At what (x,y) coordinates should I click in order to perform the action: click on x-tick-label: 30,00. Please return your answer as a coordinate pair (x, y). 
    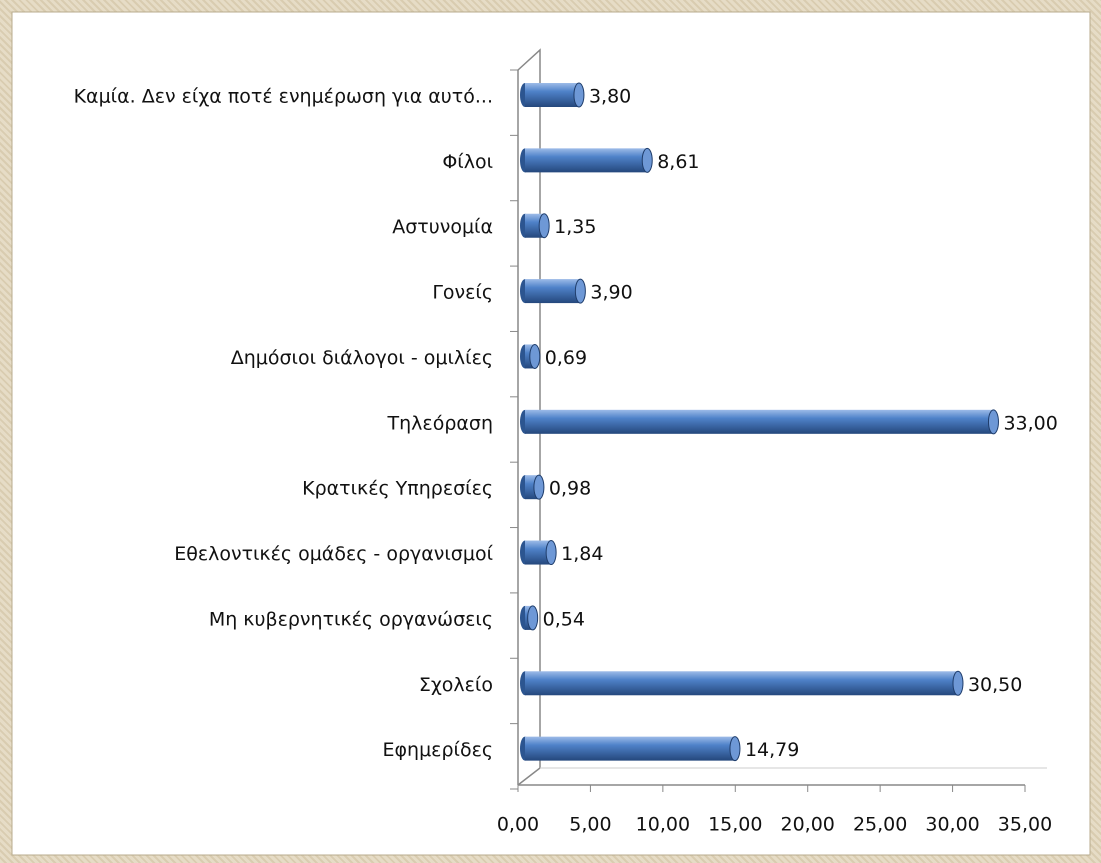
    Looking at the image, I should click on (952, 825).